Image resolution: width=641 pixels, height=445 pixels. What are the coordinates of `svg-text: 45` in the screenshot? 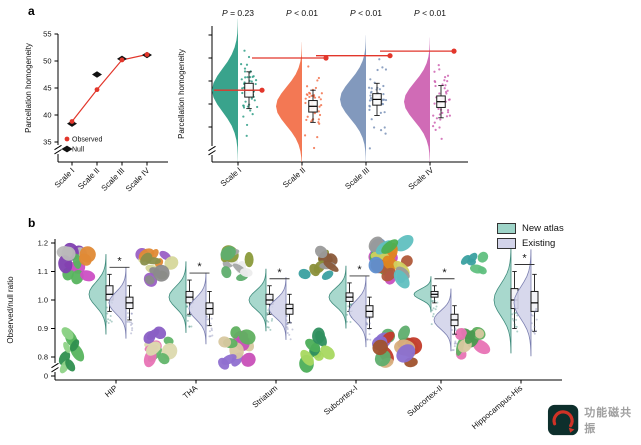 It's located at (47, 88).